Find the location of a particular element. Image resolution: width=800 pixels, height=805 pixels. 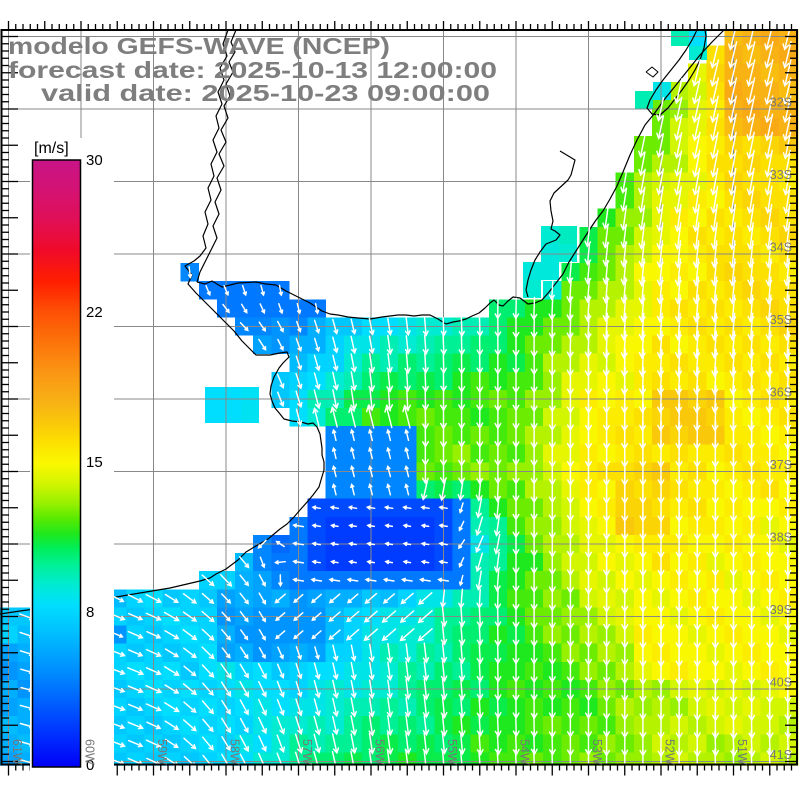

svg-text: 61W is located at coordinates (17, 752).